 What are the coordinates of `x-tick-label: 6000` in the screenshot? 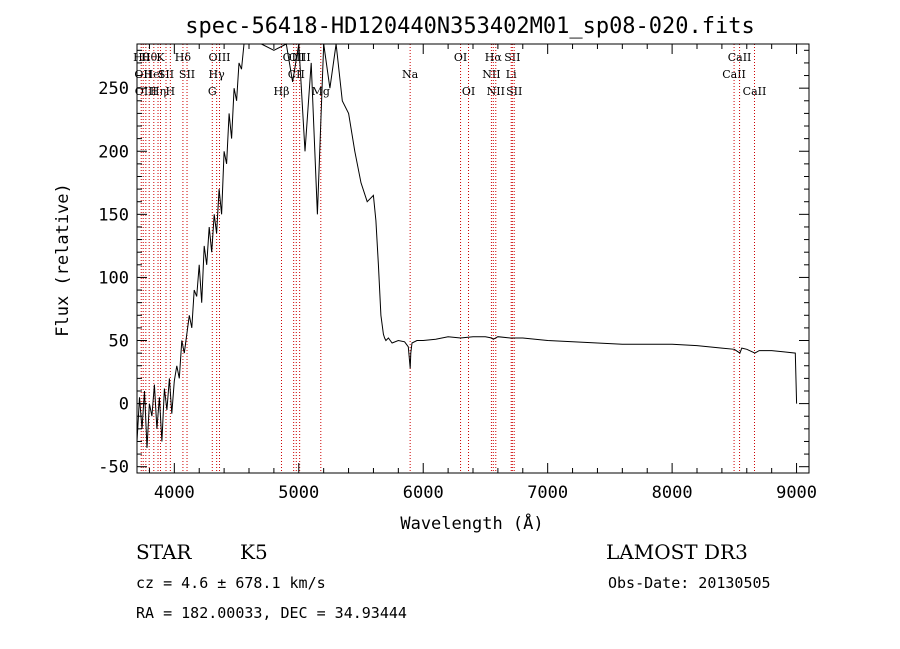 It's located at (423, 493).